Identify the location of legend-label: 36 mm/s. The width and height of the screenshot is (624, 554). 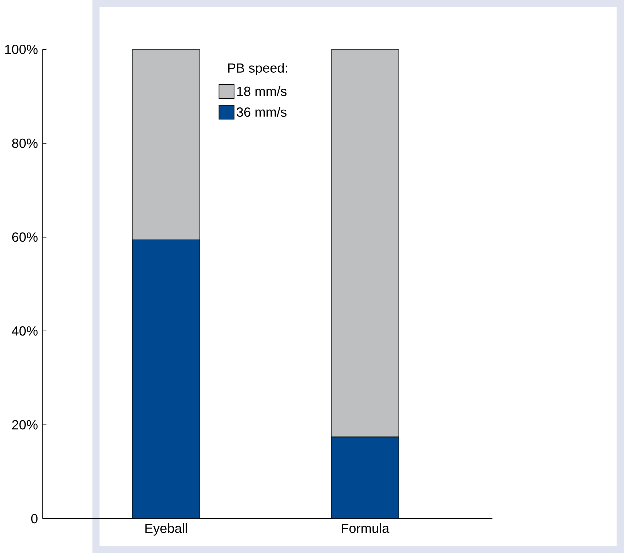
(261, 113).